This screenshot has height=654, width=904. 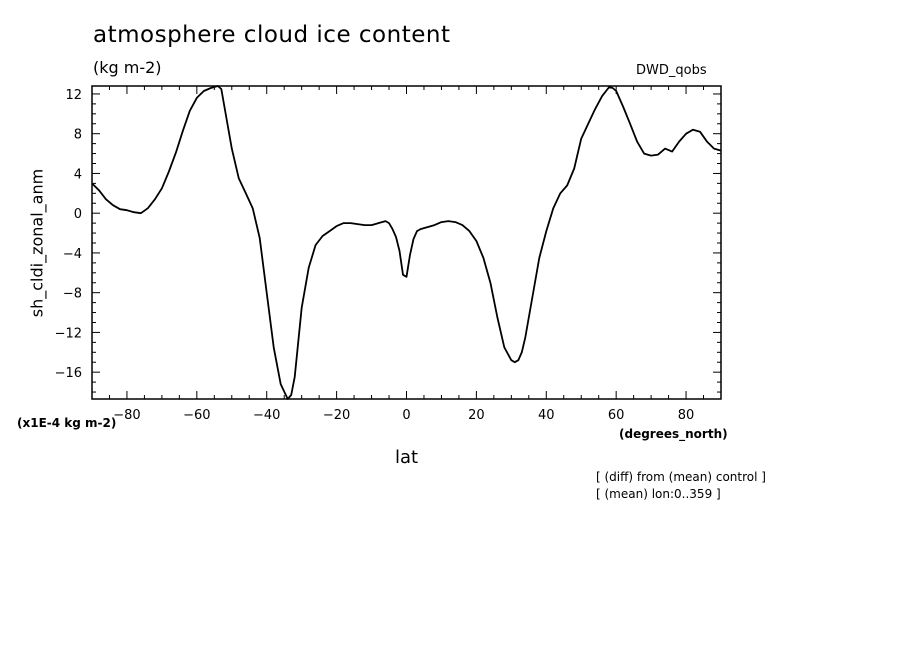 What do you see at coordinates (68, 333) in the screenshot?
I see `y-tick-label: −12` at bounding box center [68, 333].